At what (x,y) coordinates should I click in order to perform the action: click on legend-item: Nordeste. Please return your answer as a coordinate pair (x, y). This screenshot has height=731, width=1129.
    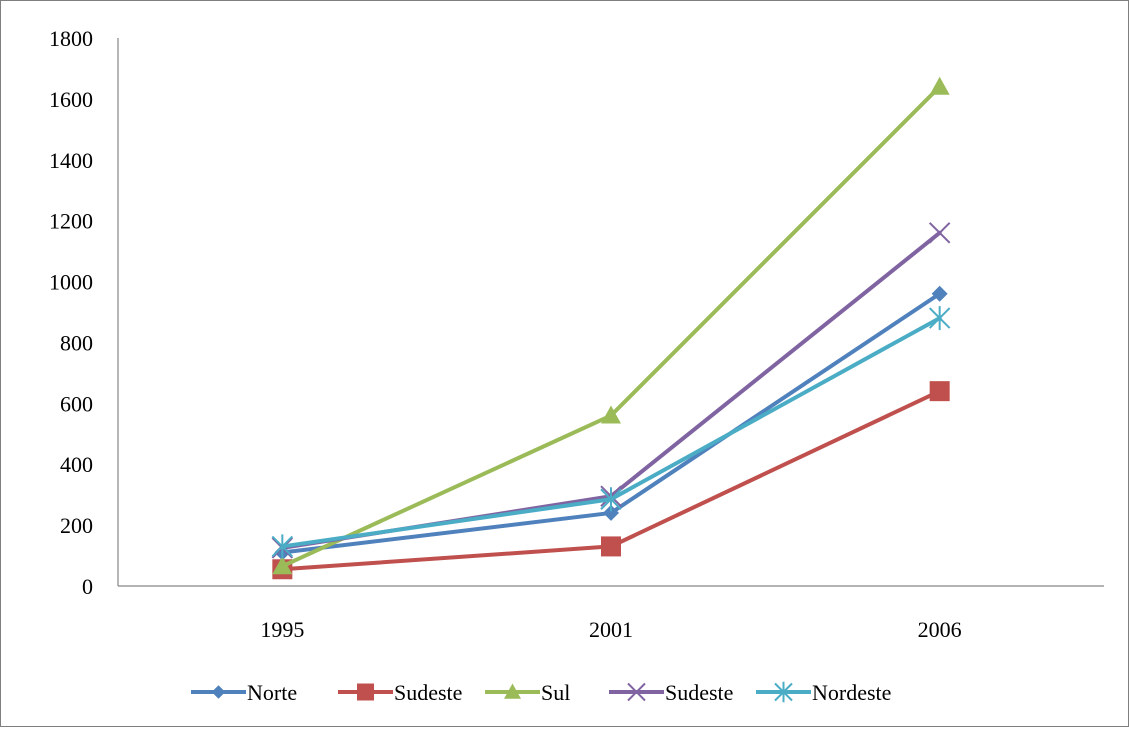
    Looking at the image, I should click on (823, 692).